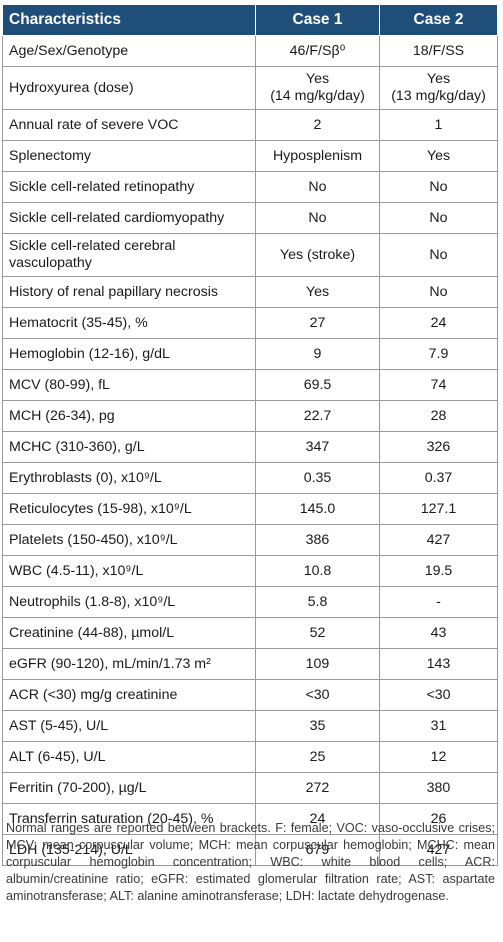 The width and height of the screenshot is (503, 942). What do you see at coordinates (317, 819) in the screenshot?
I see `case-1-value: 24` at bounding box center [317, 819].